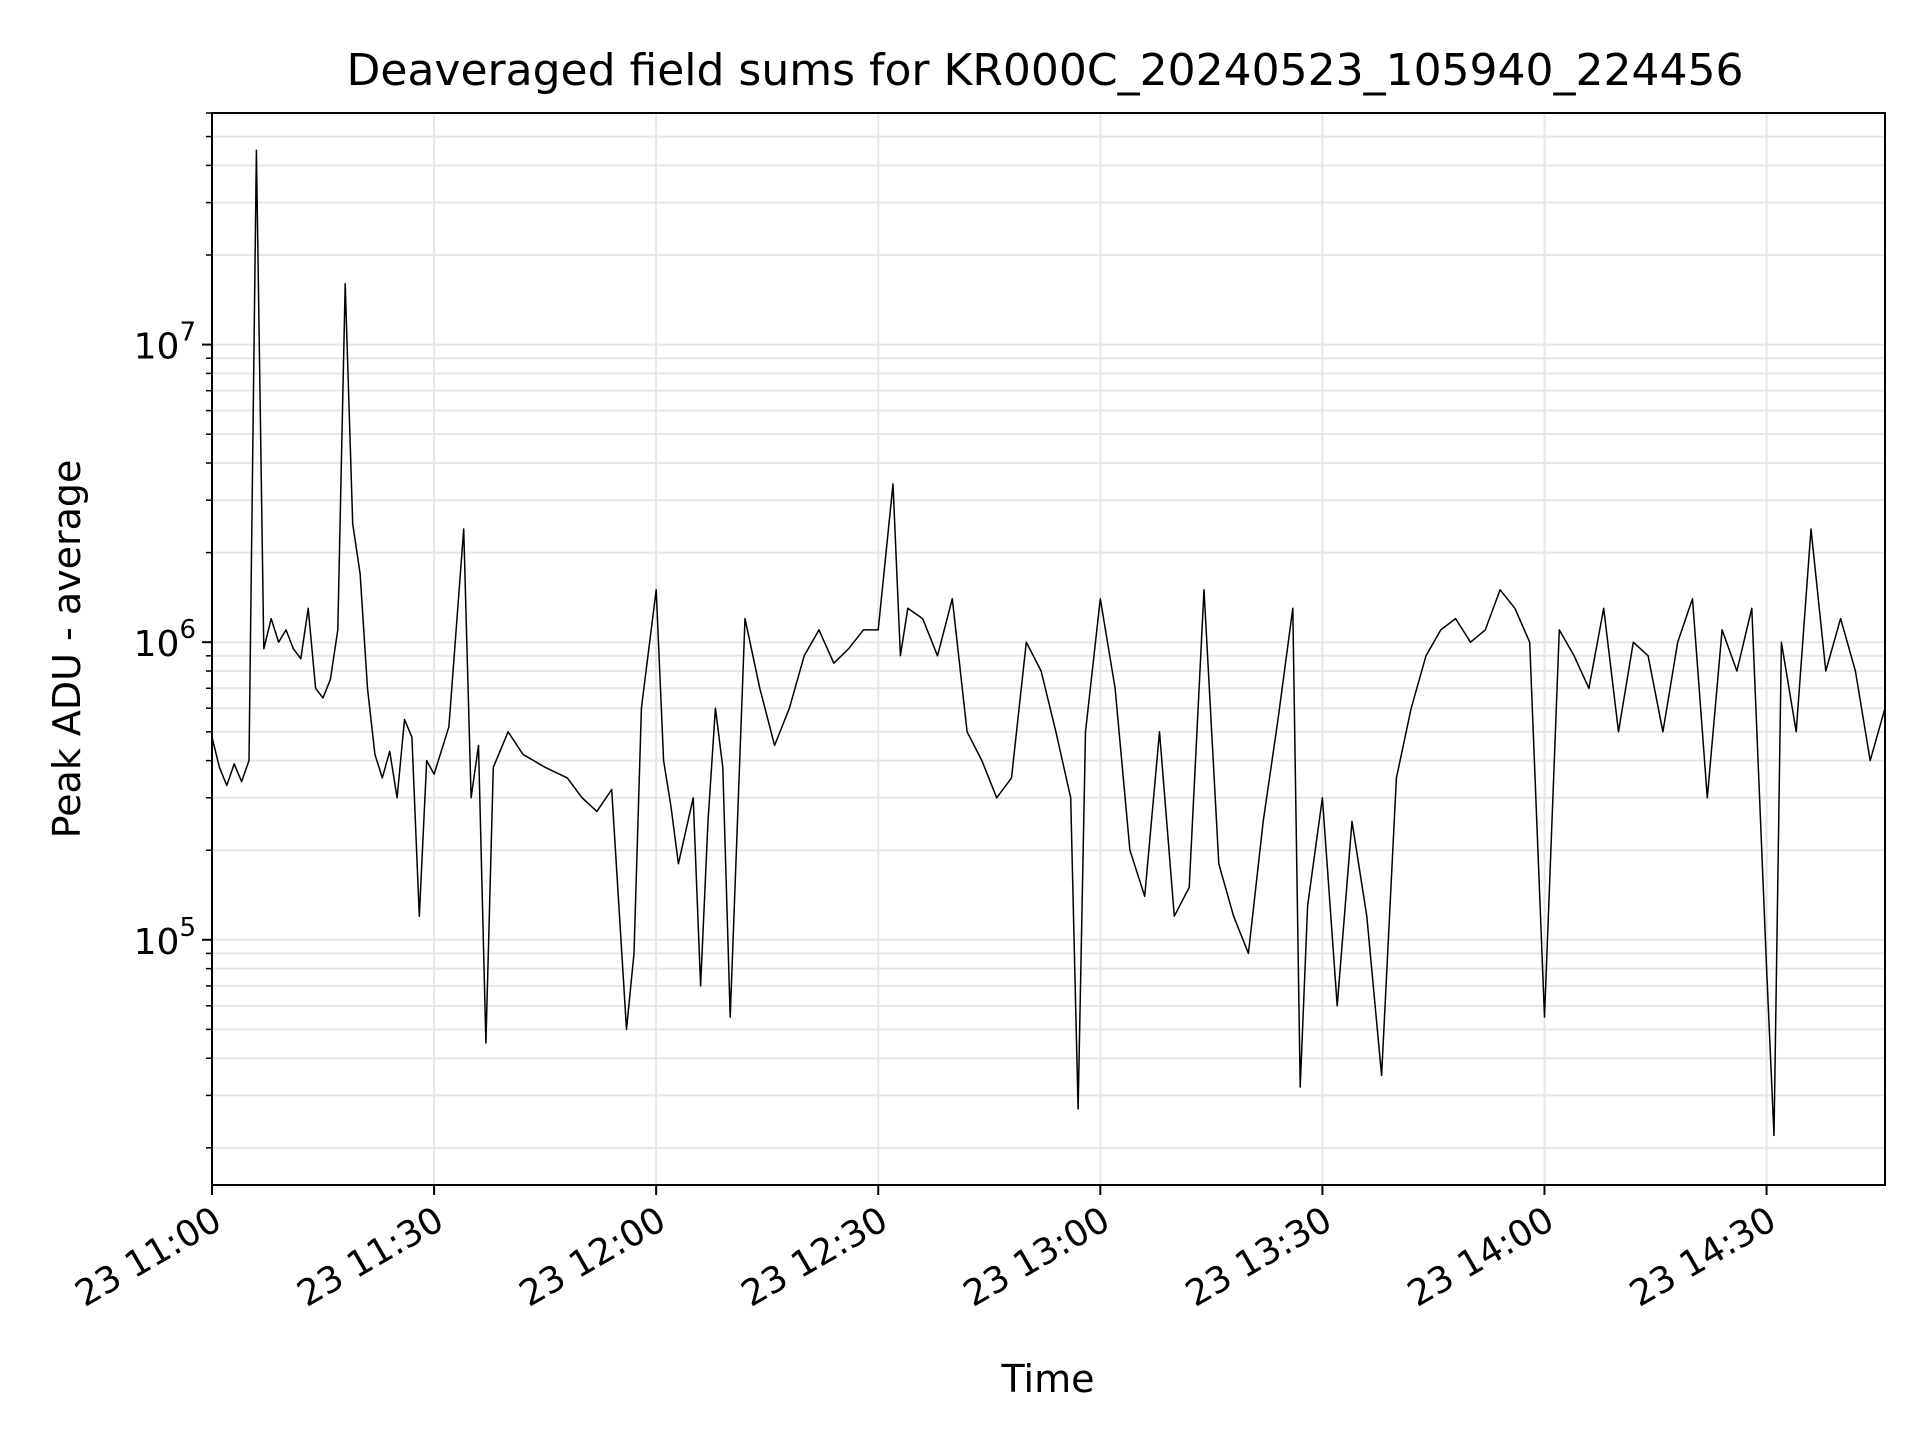 Image resolution: width=1920 pixels, height=1440 pixels. Describe the element at coordinates (1048, 1379) in the screenshot. I see `x-axis-label: Time` at that location.